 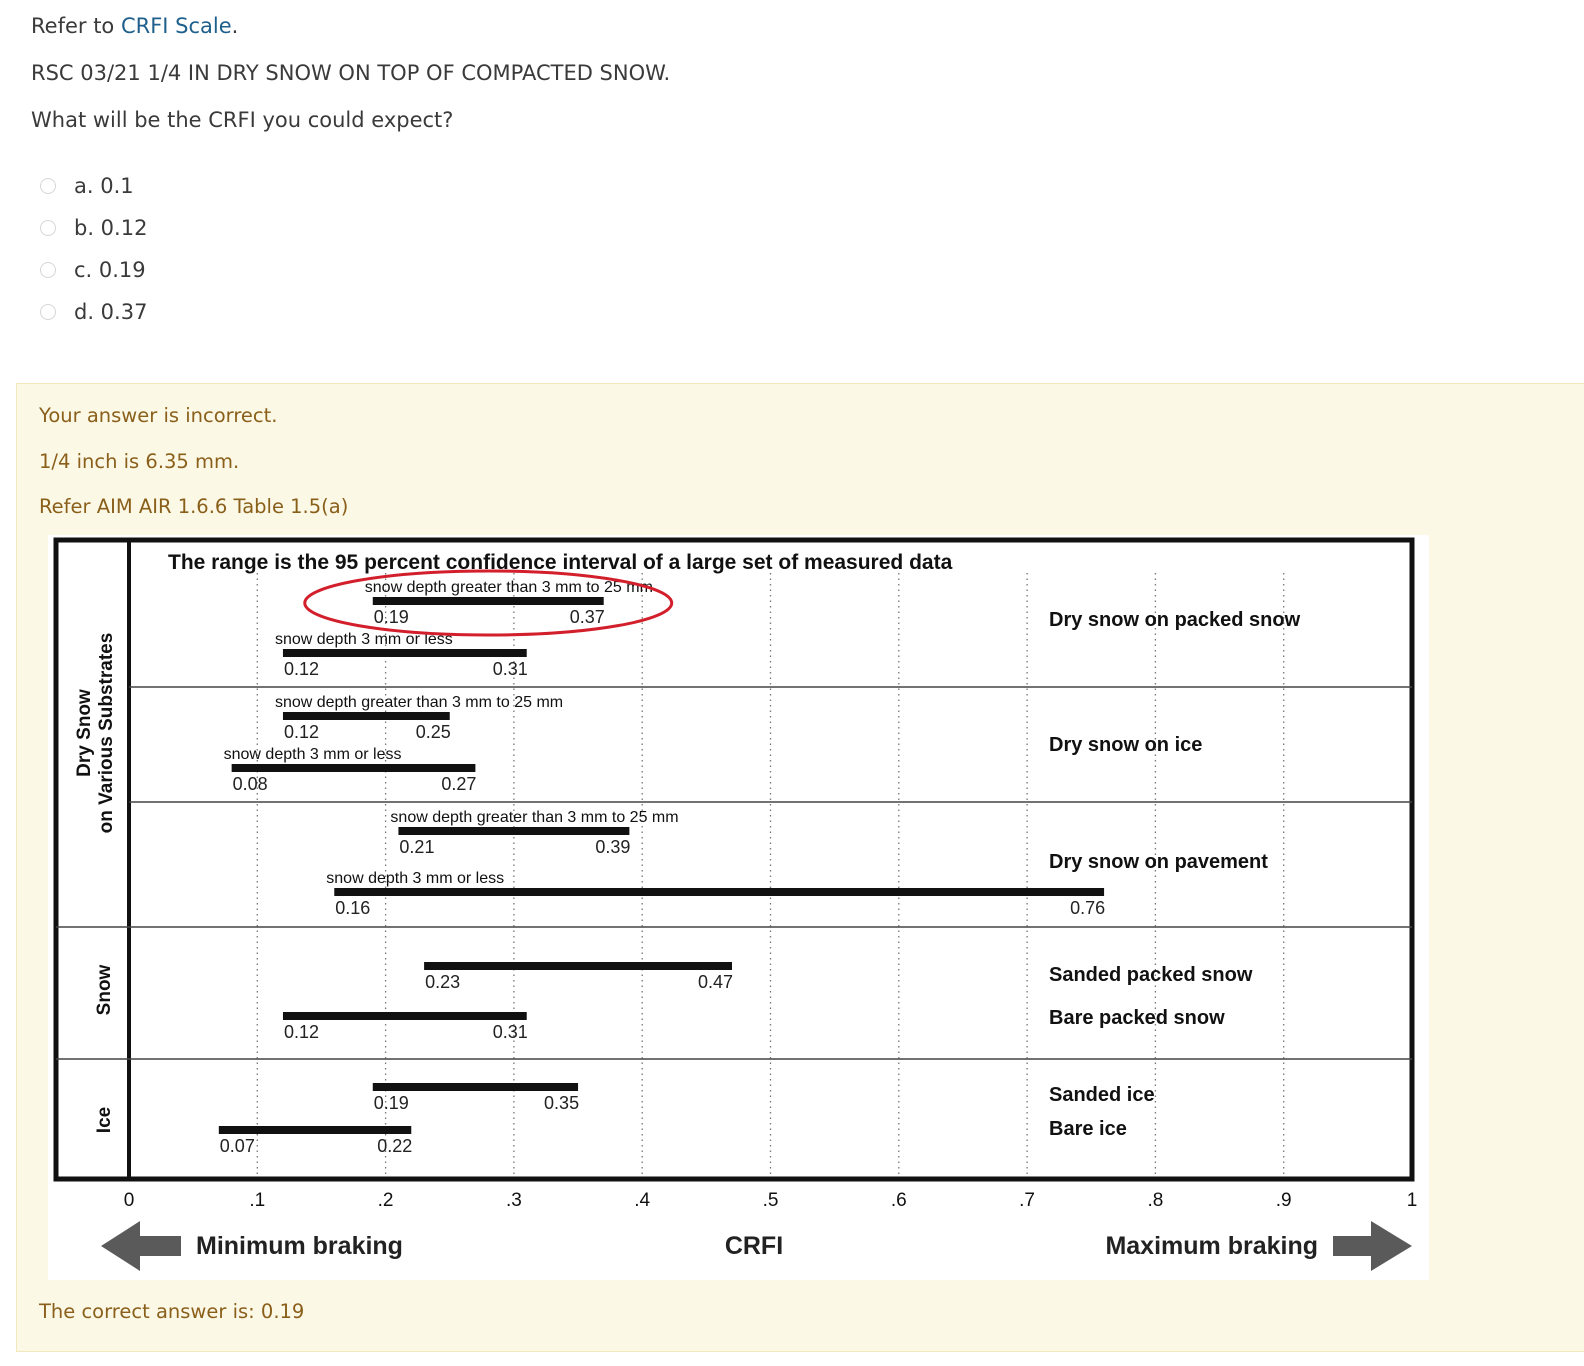 I want to click on refer-prefix: Refer to, so click(x=76, y=26).